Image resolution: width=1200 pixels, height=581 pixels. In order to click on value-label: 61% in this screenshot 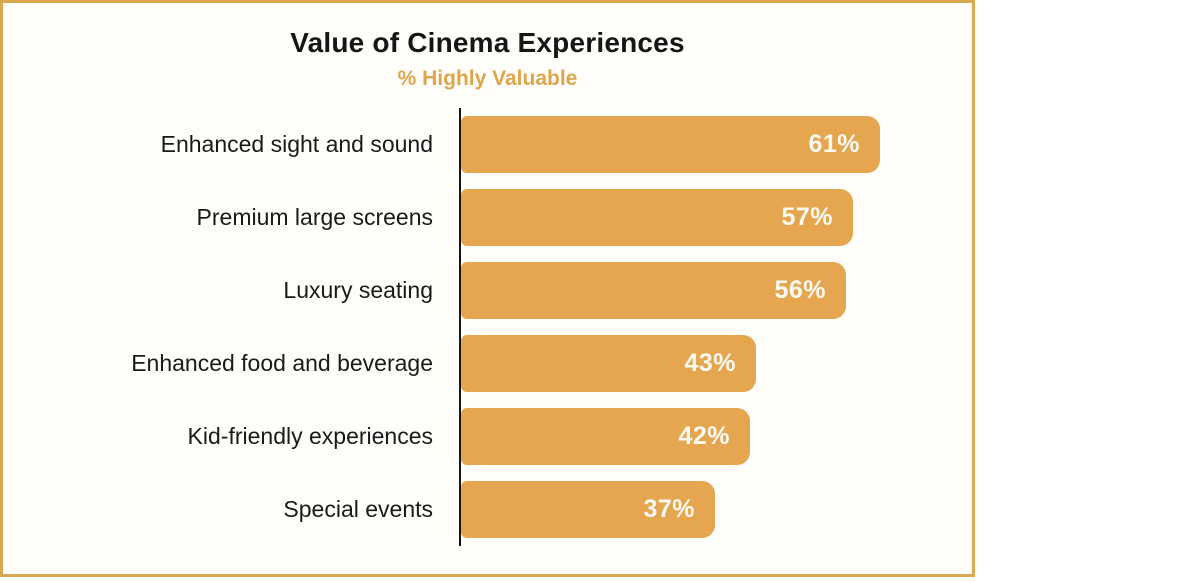, I will do `click(834, 144)`.